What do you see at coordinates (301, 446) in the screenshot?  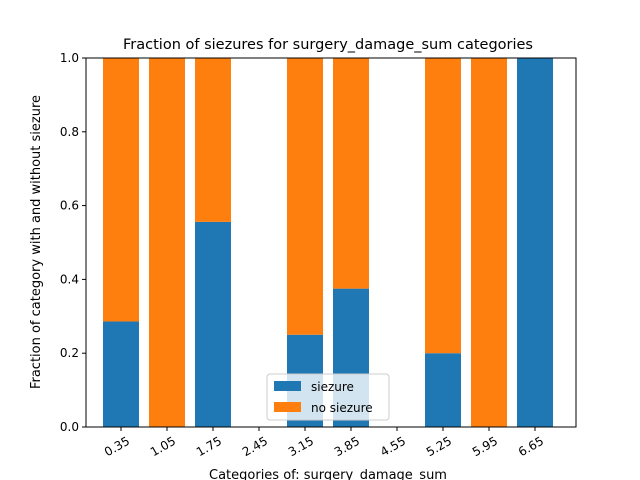 I see `x-tick-label: 3.15` at bounding box center [301, 446].